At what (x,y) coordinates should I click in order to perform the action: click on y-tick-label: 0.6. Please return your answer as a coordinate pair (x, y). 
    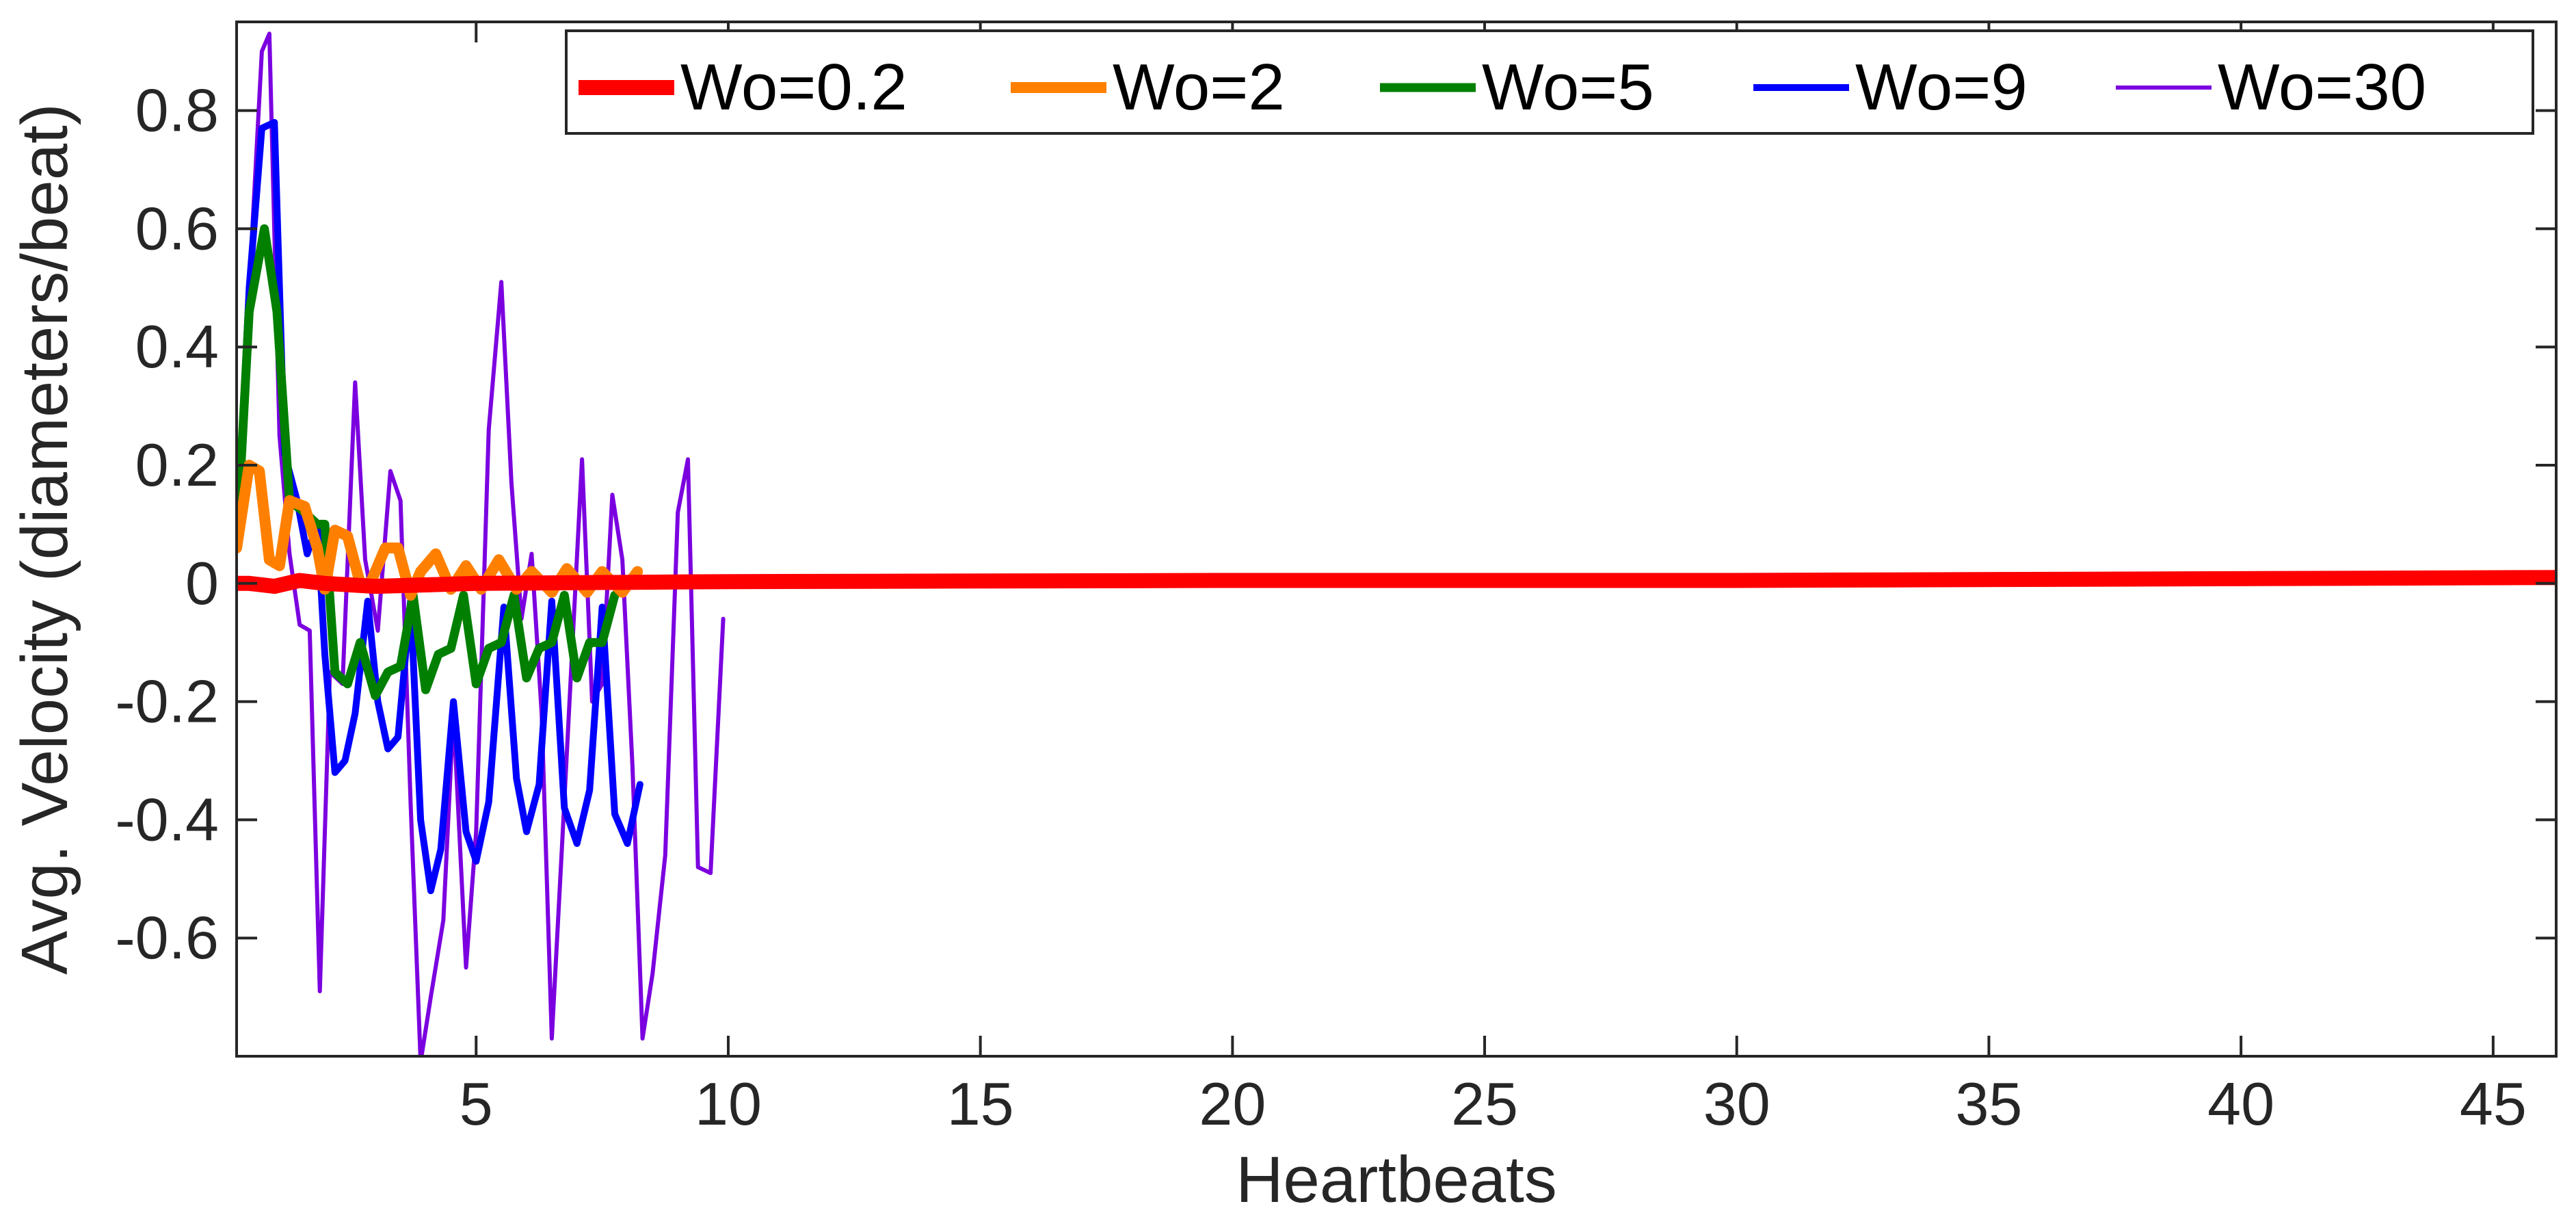
    Looking at the image, I should click on (177, 228).